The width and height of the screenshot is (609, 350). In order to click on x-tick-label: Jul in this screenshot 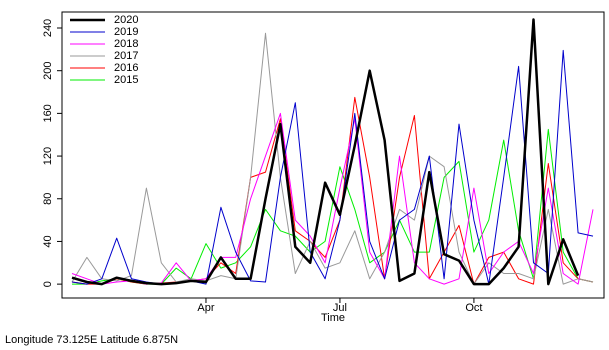, I will do `click(340, 308)`.